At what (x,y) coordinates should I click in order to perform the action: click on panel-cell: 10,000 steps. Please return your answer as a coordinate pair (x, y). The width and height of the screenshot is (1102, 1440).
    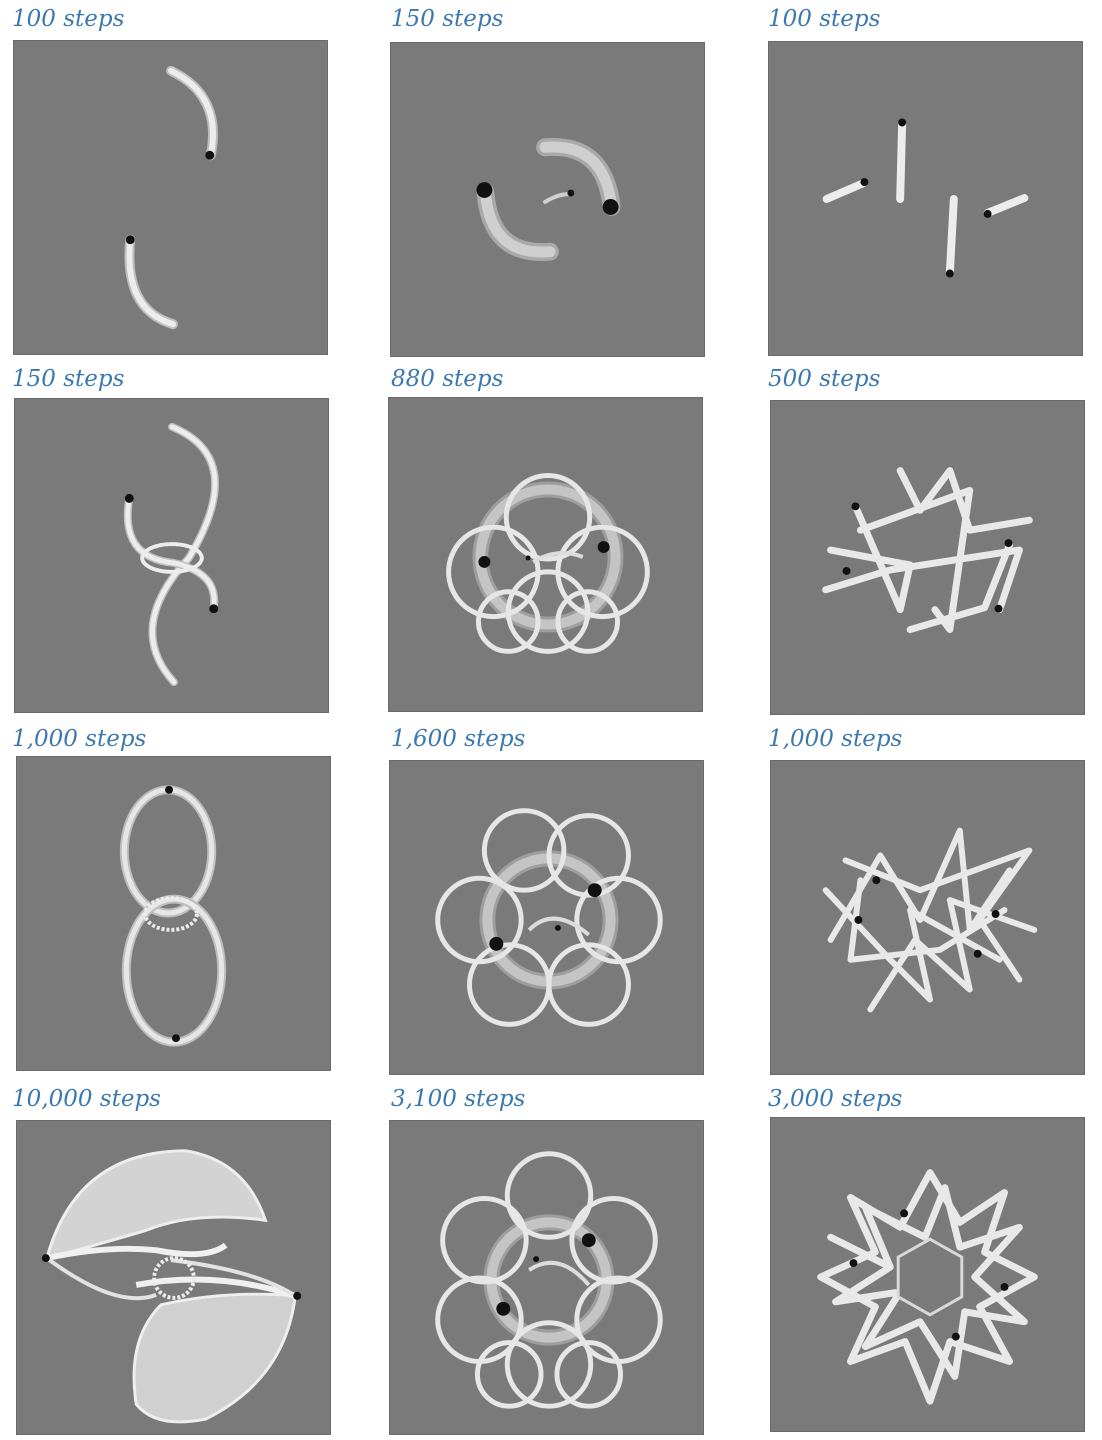
    Looking at the image, I should click on (174, 1260).